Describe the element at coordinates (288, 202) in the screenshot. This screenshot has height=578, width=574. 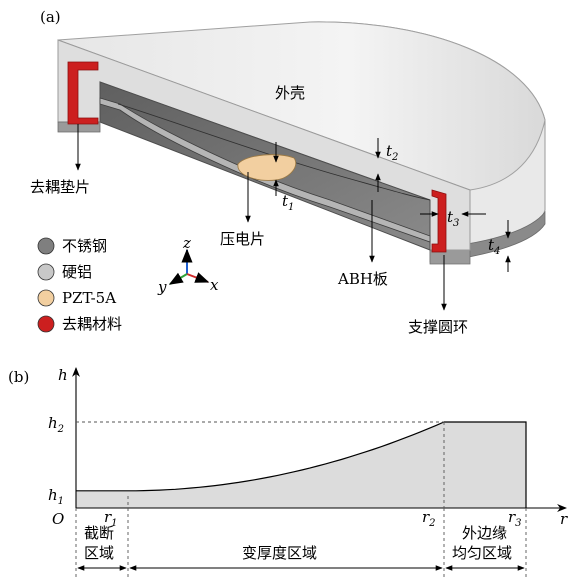
I see `dim-t1: t1` at that location.